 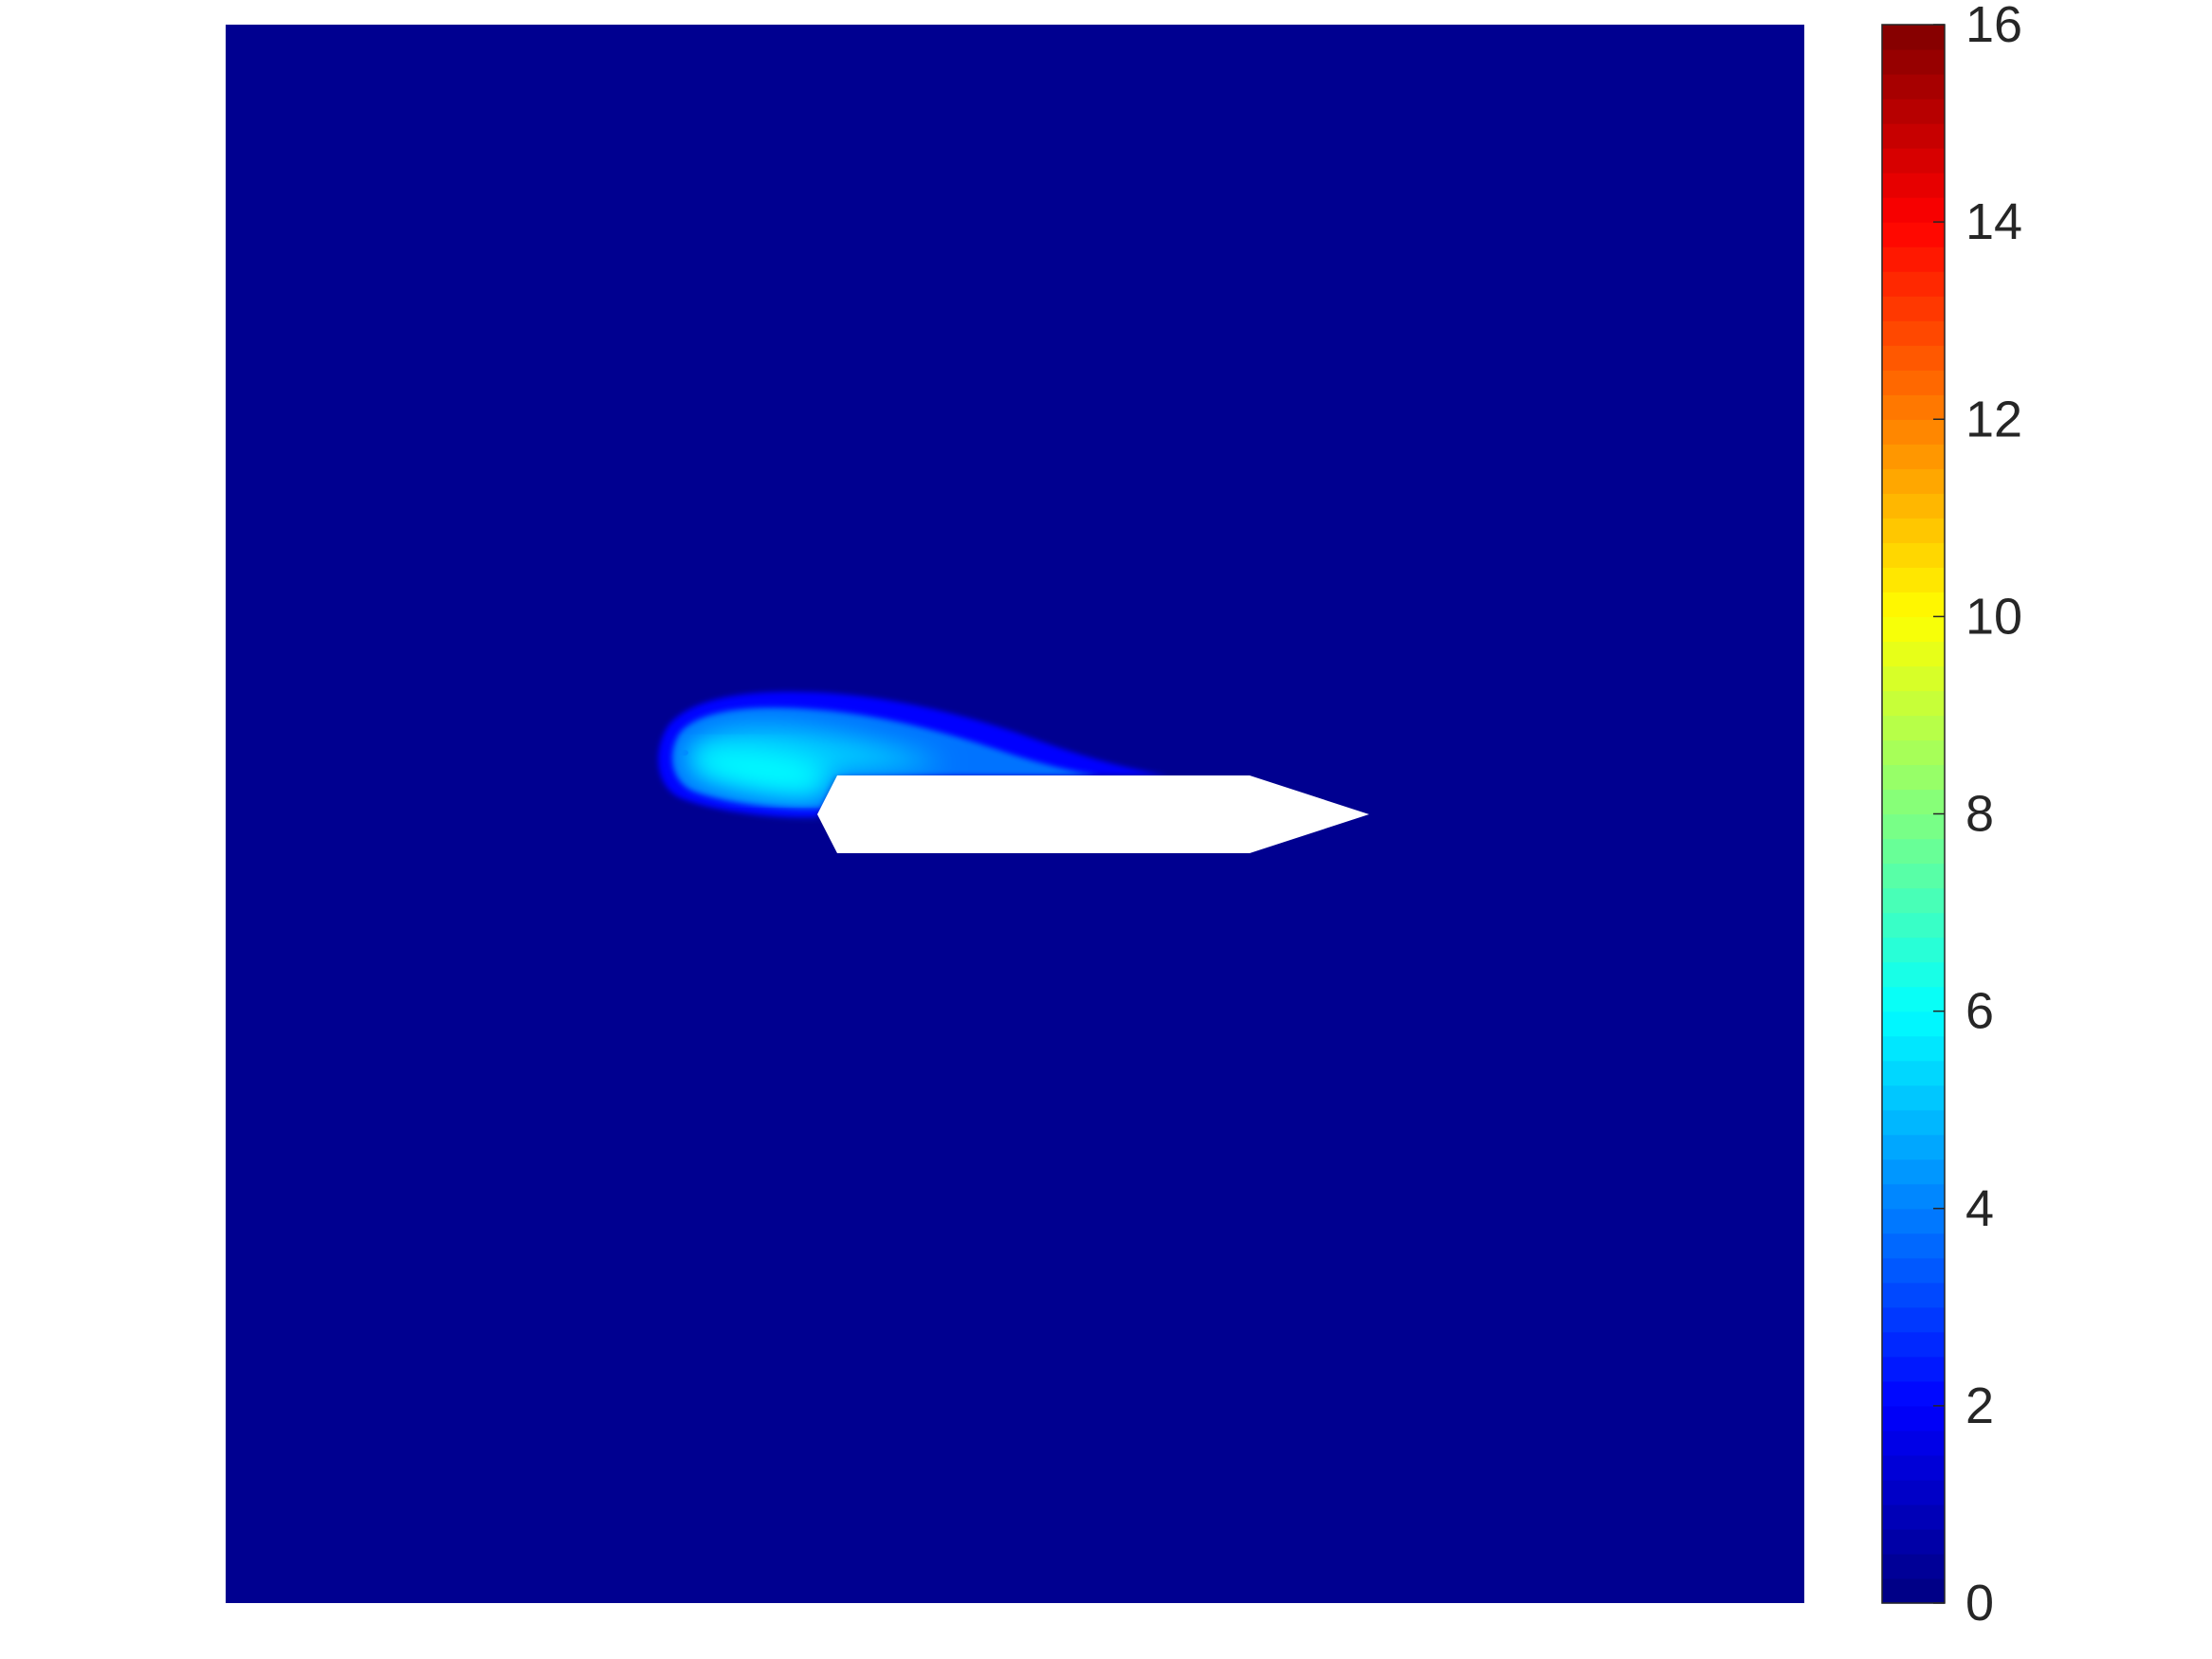 What do you see at coordinates (1093, 814) in the screenshot?
I see `obstacle-shape` at bounding box center [1093, 814].